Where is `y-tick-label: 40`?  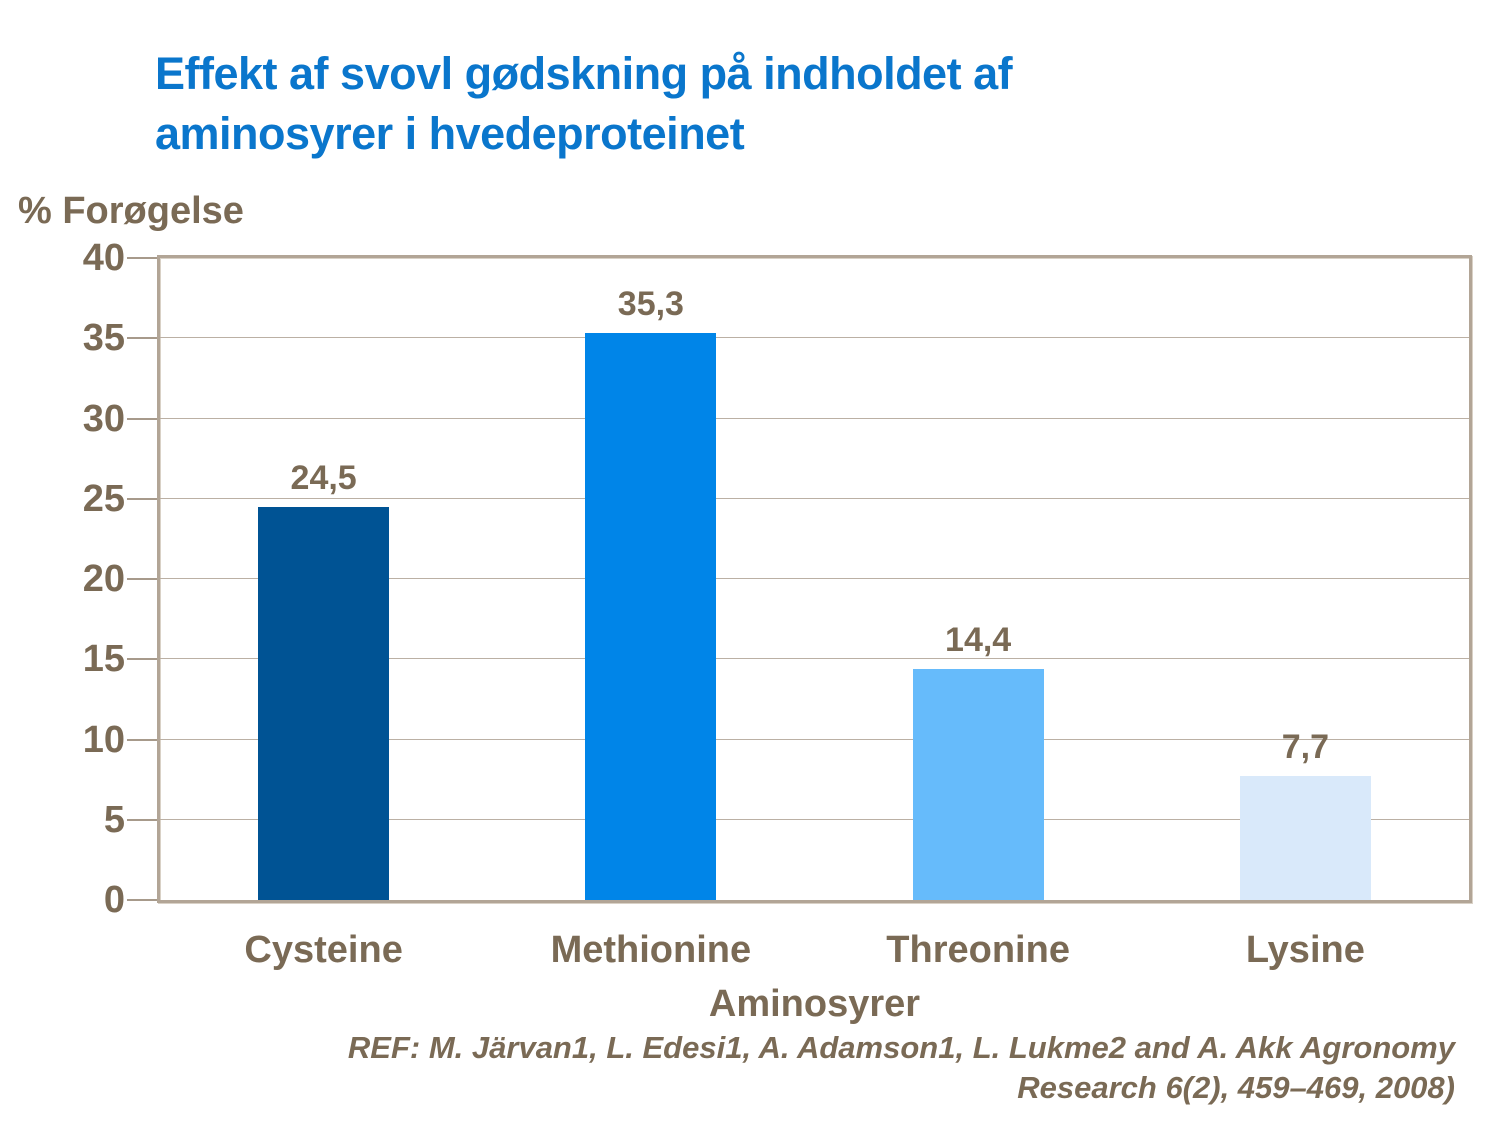 y-tick-label: 40 is located at coordinates (103, 258).